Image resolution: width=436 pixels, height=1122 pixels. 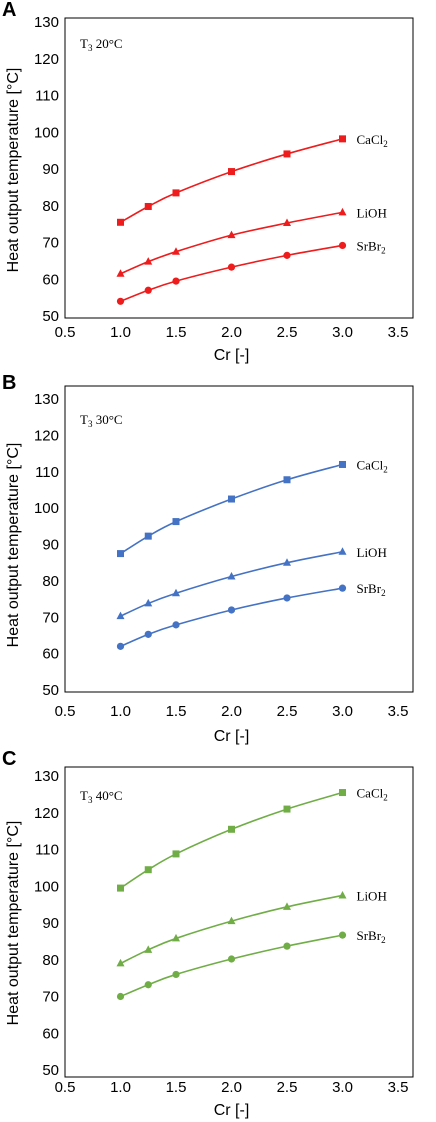 I want to click on y-tick-label: 80, so click(x=50, y=206).